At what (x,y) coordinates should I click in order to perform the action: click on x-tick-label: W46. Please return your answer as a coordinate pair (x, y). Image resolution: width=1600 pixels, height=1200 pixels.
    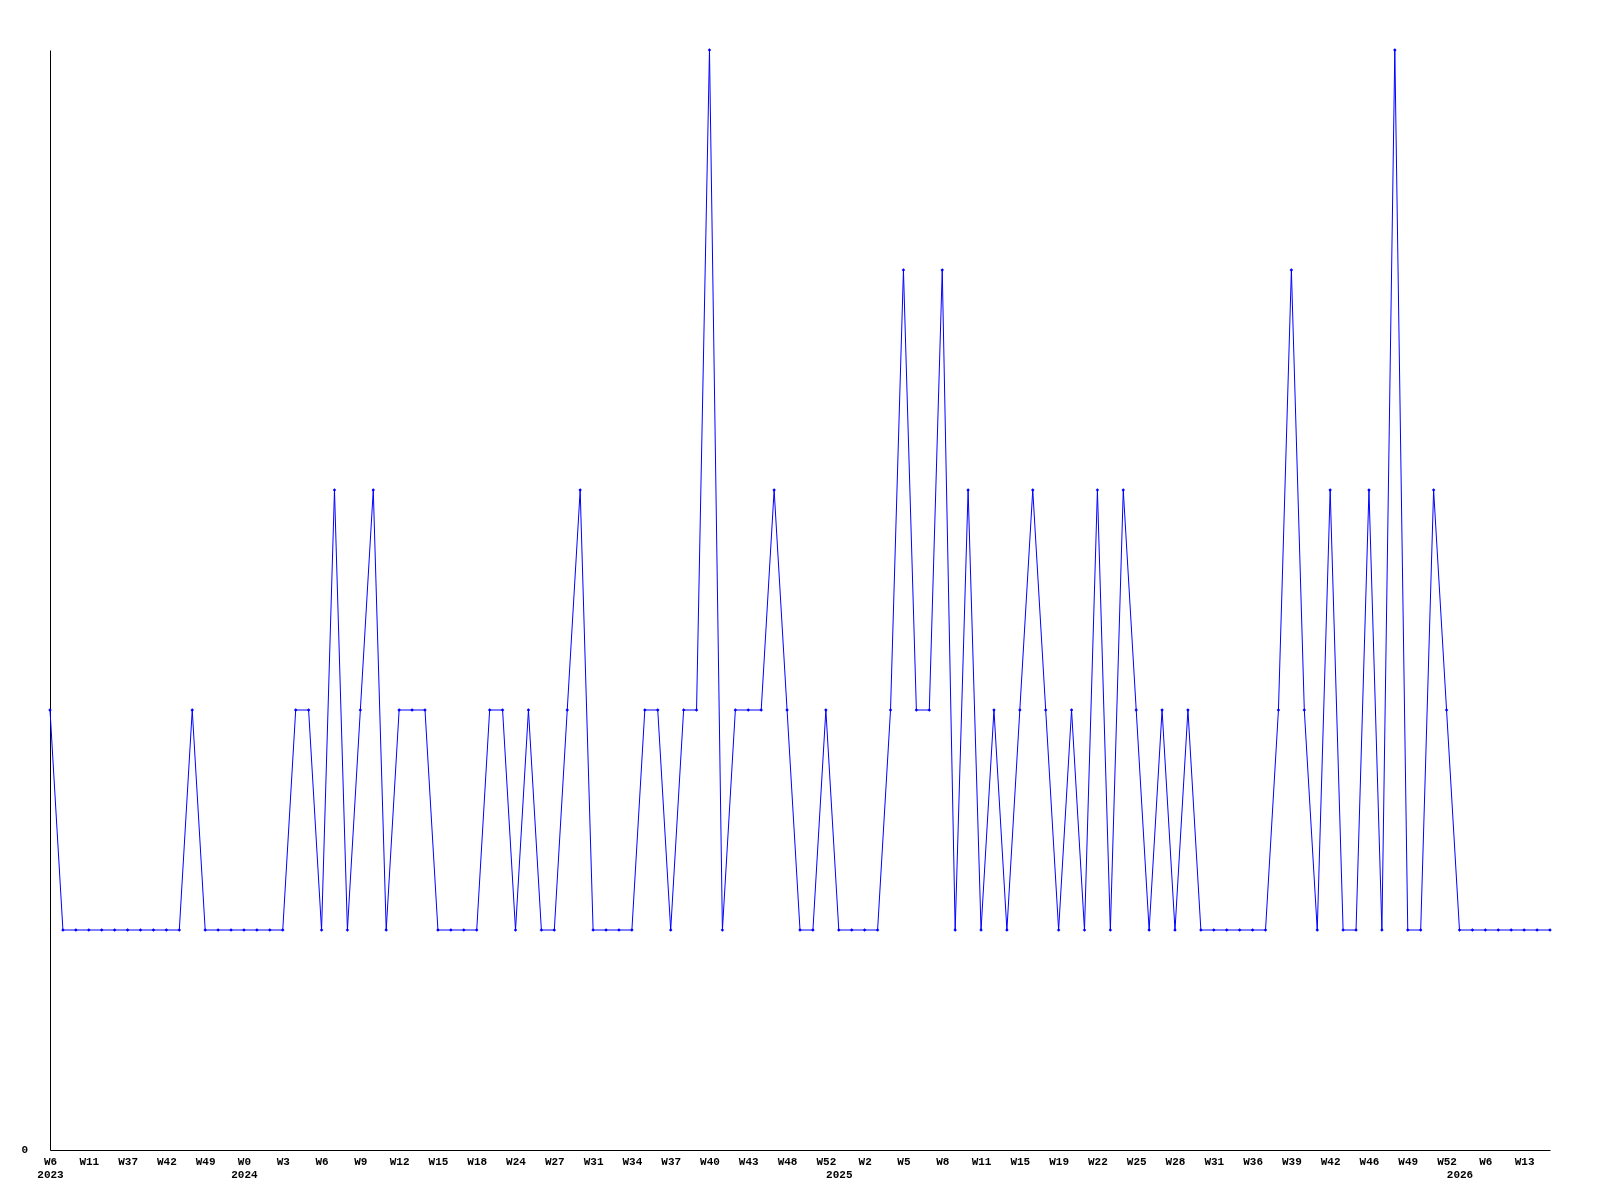
    Looking at the image, I should click on (1369, 1161).